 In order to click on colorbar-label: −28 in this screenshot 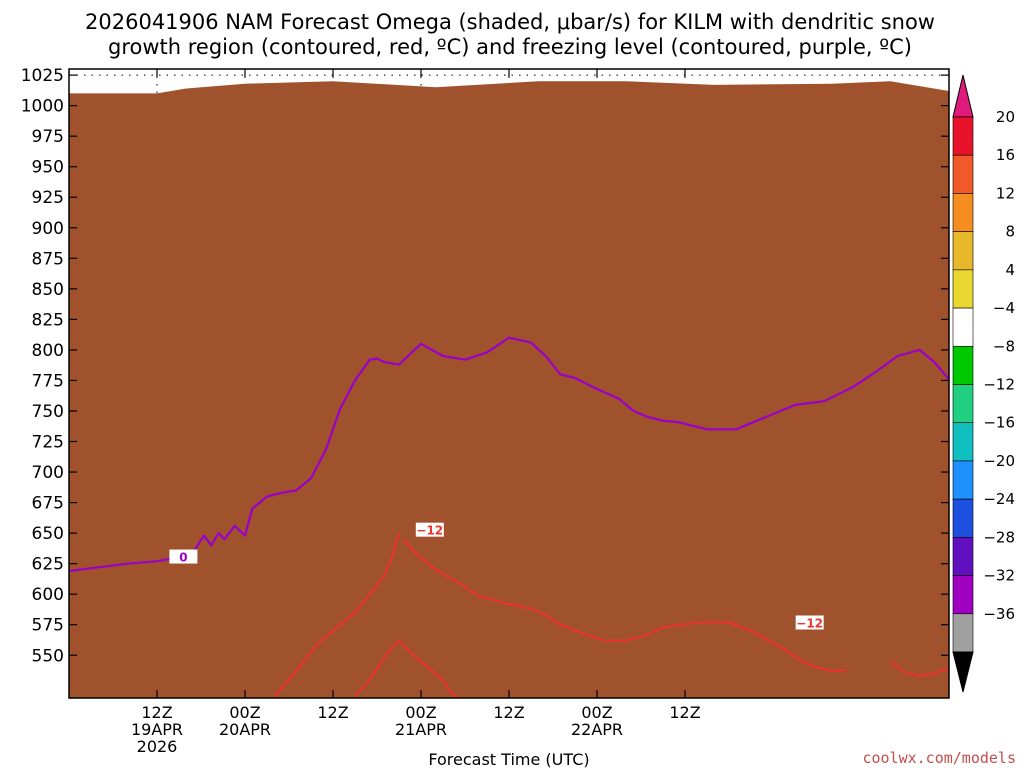, I will do `click(999, 537)`.